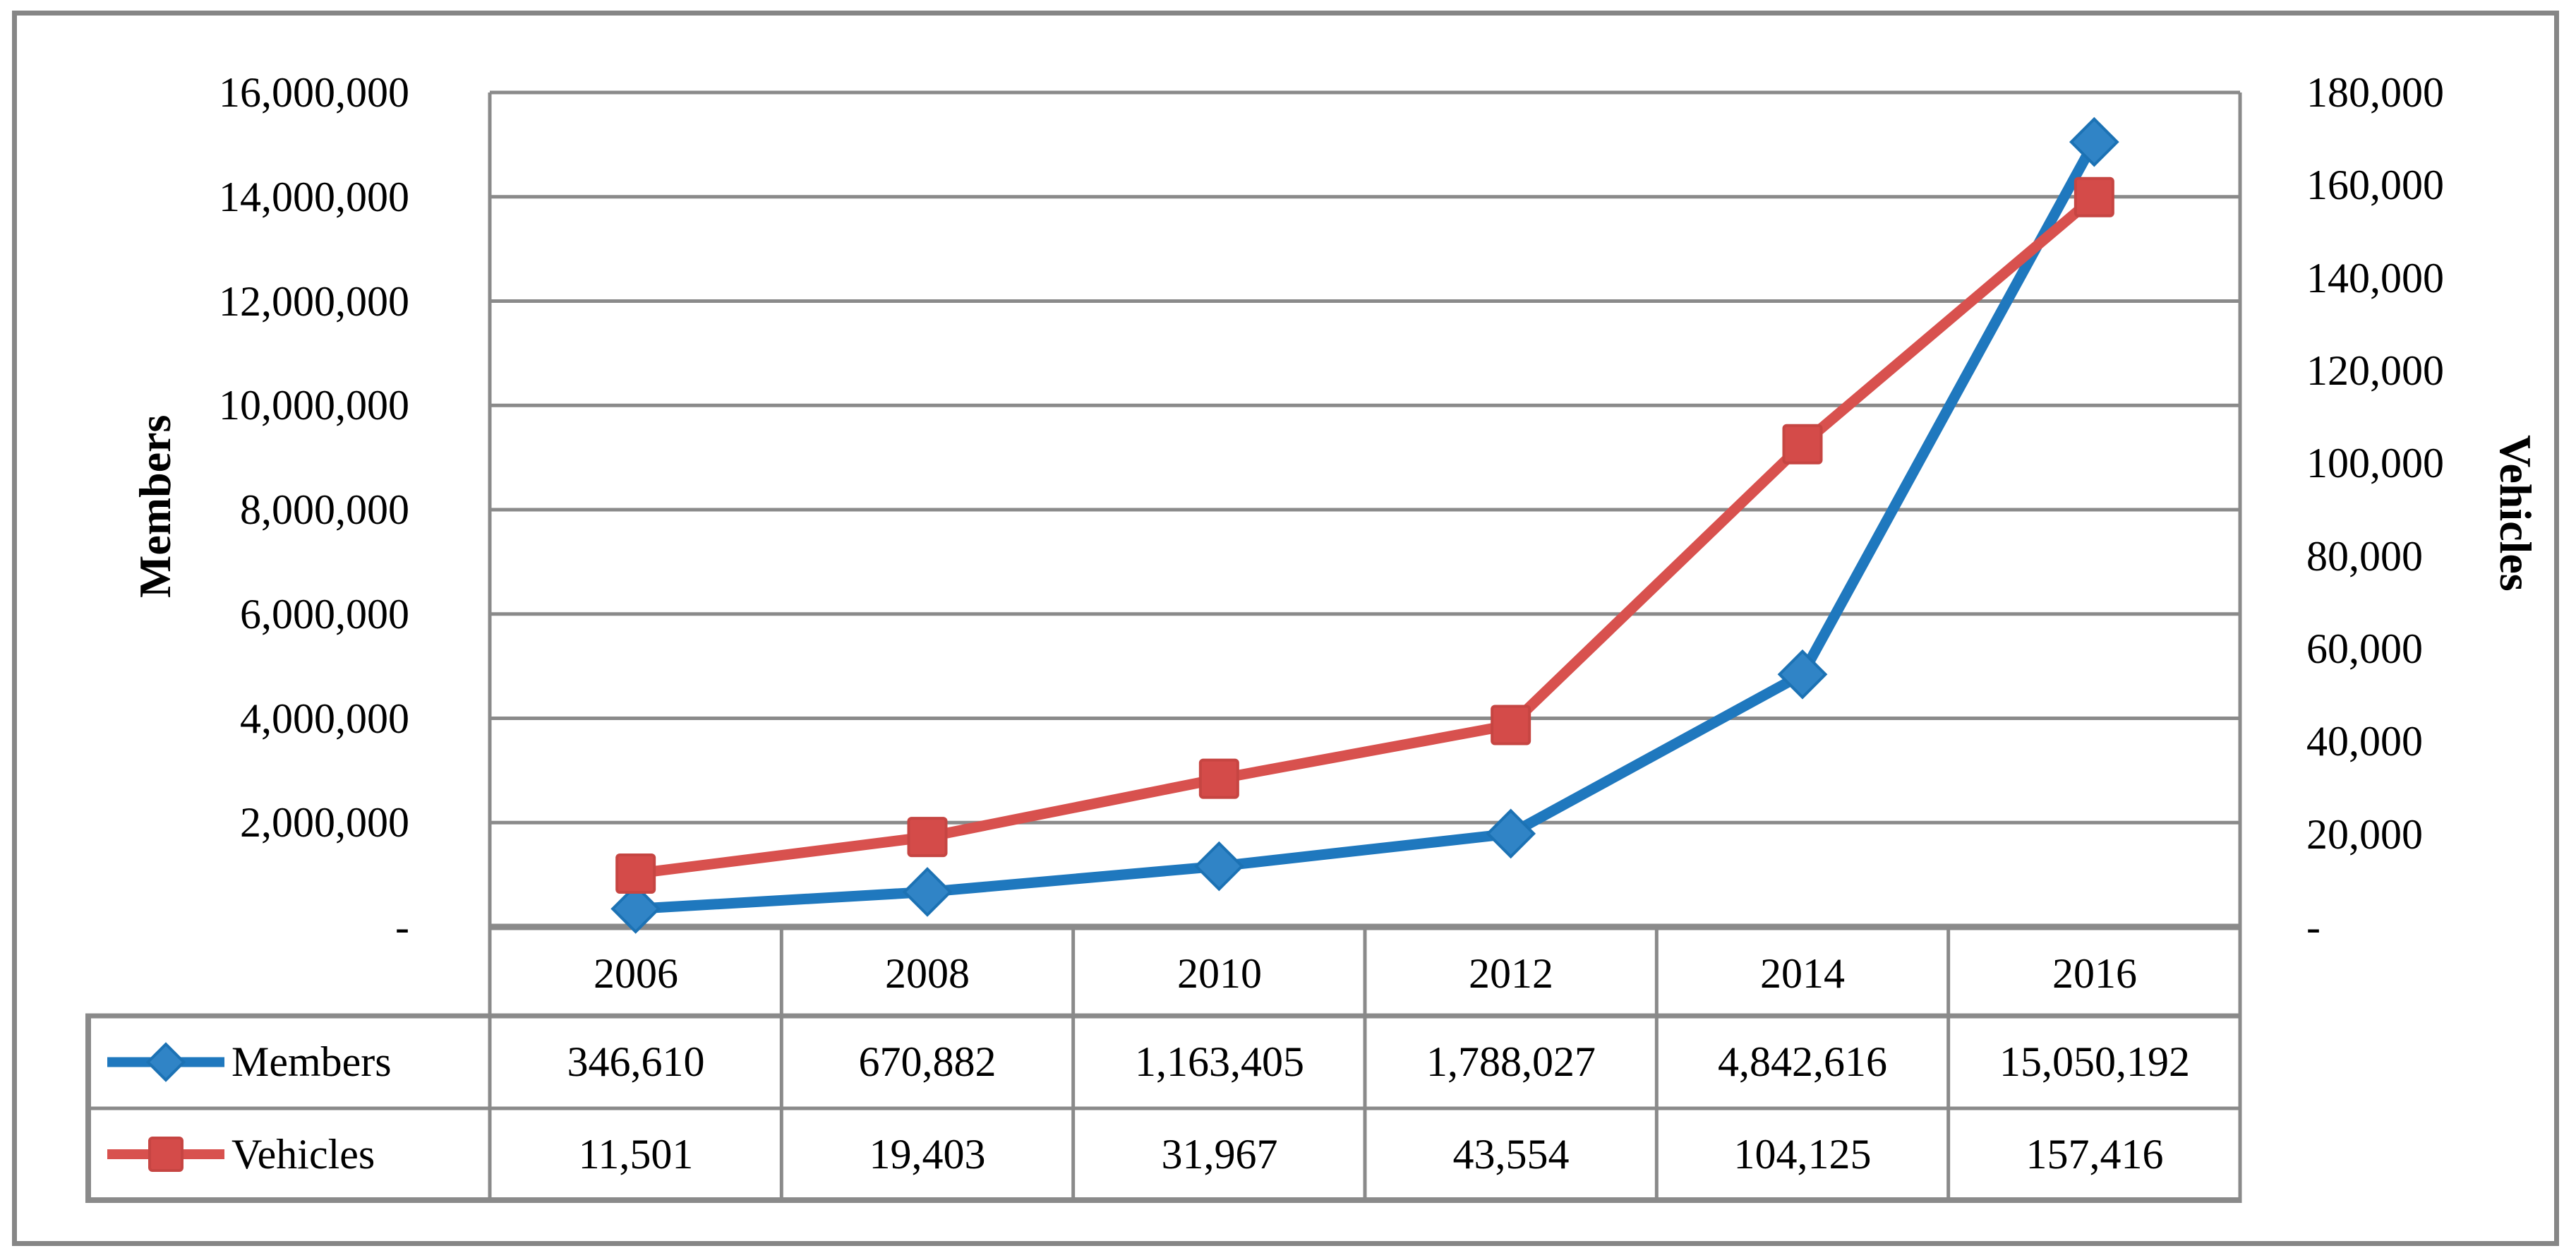 The width and height of the screenshot is (2576, 1258). Describe the element at coordinates (1802, 1154) in the screenshot. I see `table-cell-vehicles: 104,125` at that location.